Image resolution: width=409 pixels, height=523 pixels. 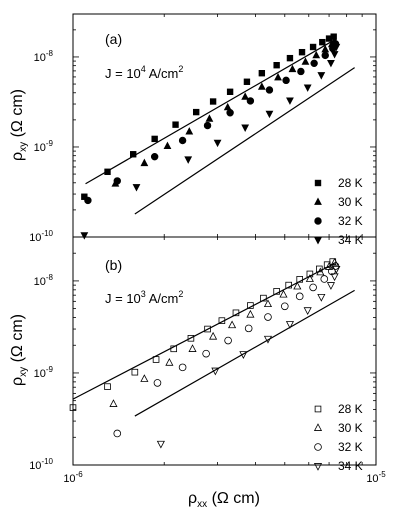 What do you see at coordinates (318, 221) in the screenshot?
I see `legend-marker-32k` at bounding box center [318, 221].